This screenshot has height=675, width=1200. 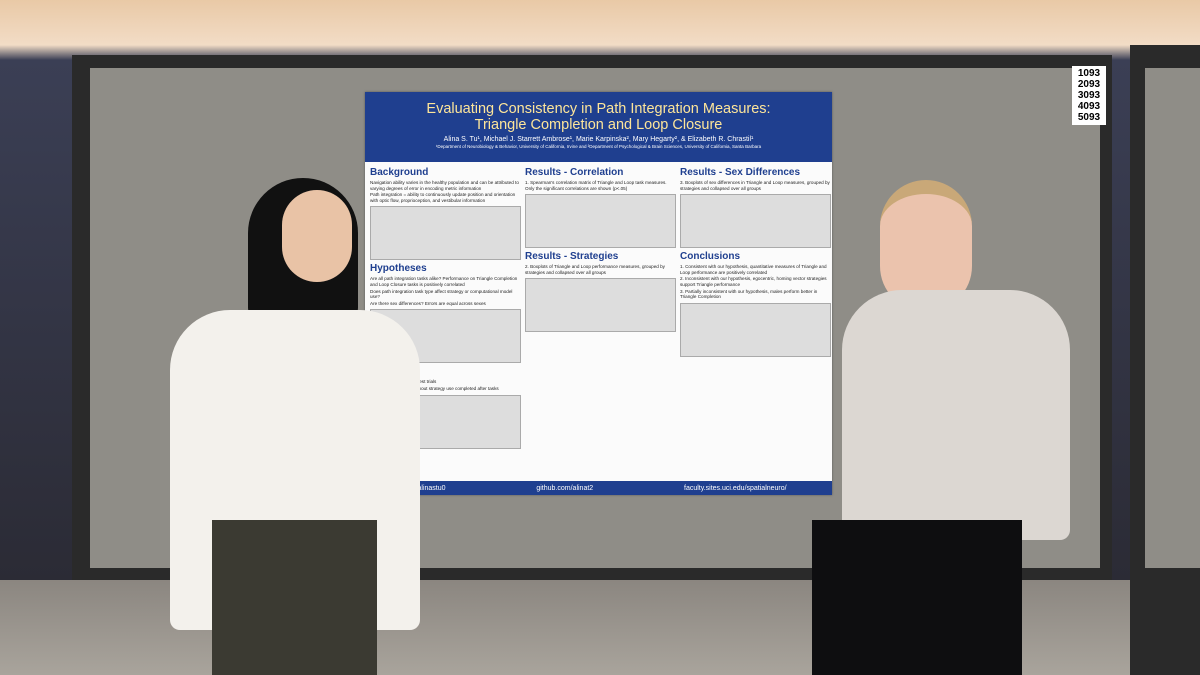 What do you see at coordinates (735, 488) in the screenshot?
I see `footer-link: faculty.sites.uci.edu/spatialneuro/` at bounding box center [735, 488].